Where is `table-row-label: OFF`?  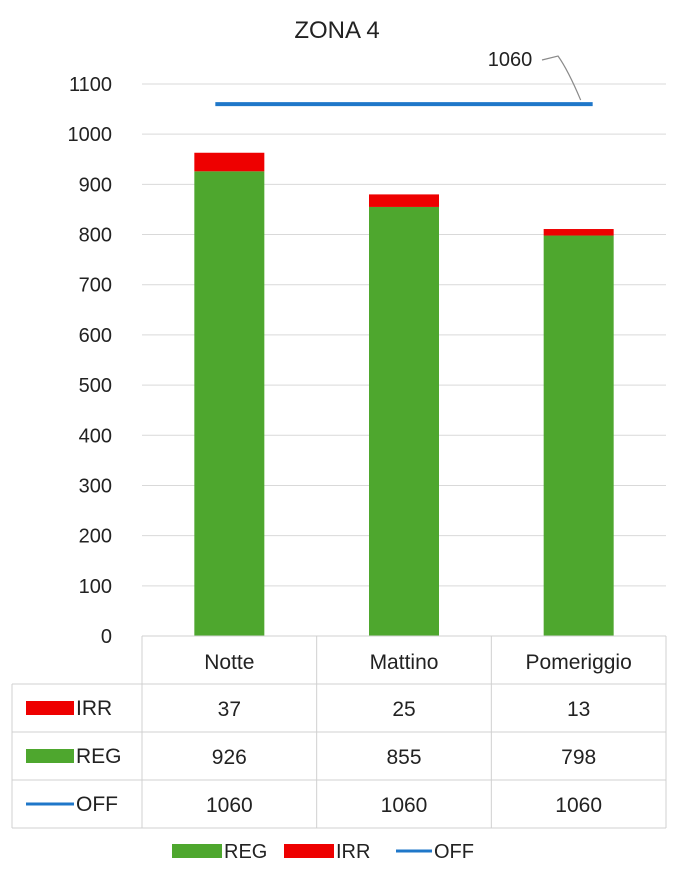
table-row-label: OFF is located at coordinates (97, 804).